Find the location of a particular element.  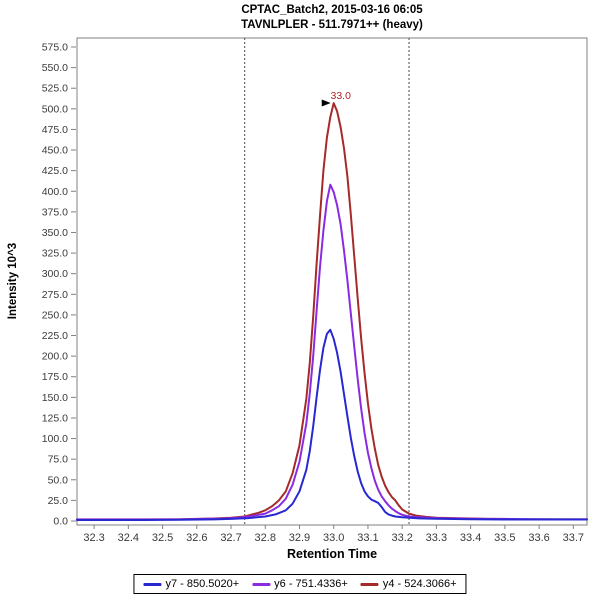

legend-item-y6: y6 - 751.4336+ is located at coordinates (300, 584).